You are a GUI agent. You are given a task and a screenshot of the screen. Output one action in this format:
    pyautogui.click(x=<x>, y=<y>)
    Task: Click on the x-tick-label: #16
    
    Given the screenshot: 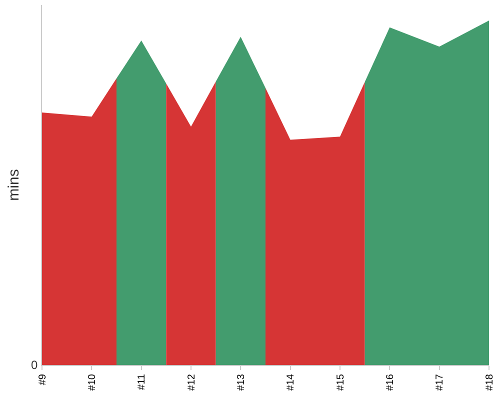 What is the action you would take?
    pyautogui.click(x=390, y=382)
    